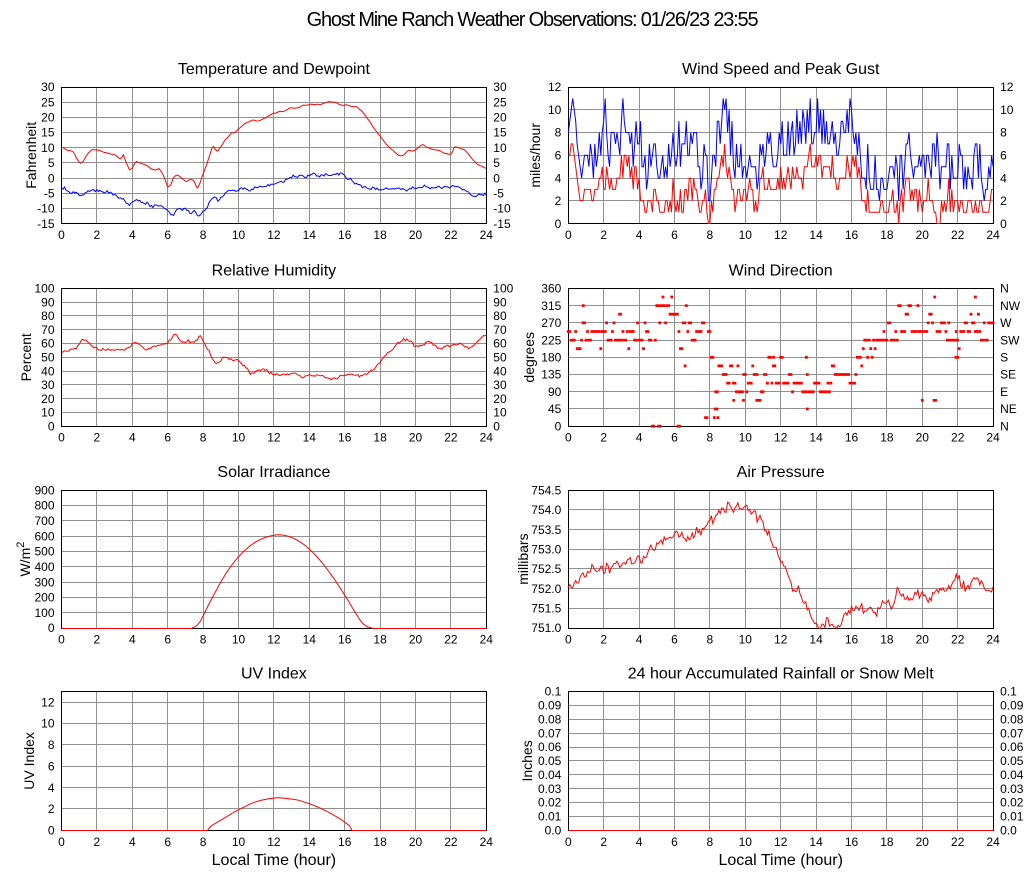  What do you see at coordinates (1012, 733) in the screenshot?
I see `svg-text: 0.07` at bounding box center [1012, 733].